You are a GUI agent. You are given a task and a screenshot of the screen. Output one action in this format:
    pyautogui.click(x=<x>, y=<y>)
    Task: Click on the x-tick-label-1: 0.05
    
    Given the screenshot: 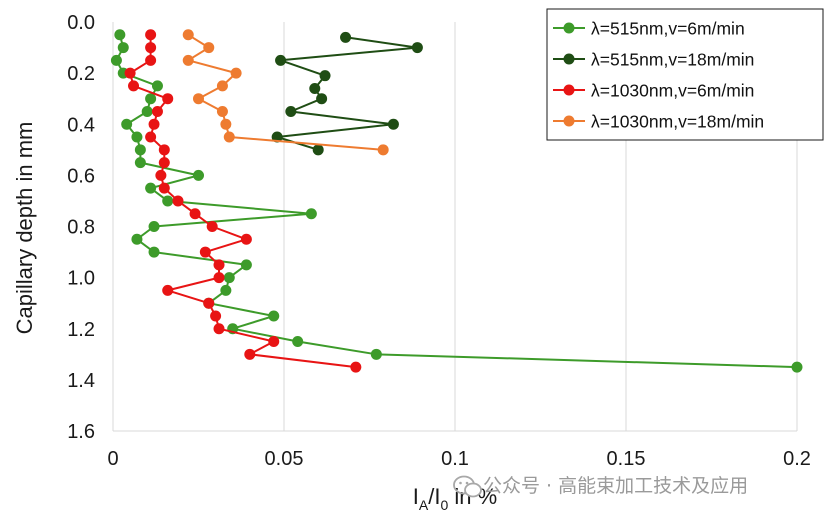 What is the action you would take?
    pyautogui.click(x=284, y=459)
    